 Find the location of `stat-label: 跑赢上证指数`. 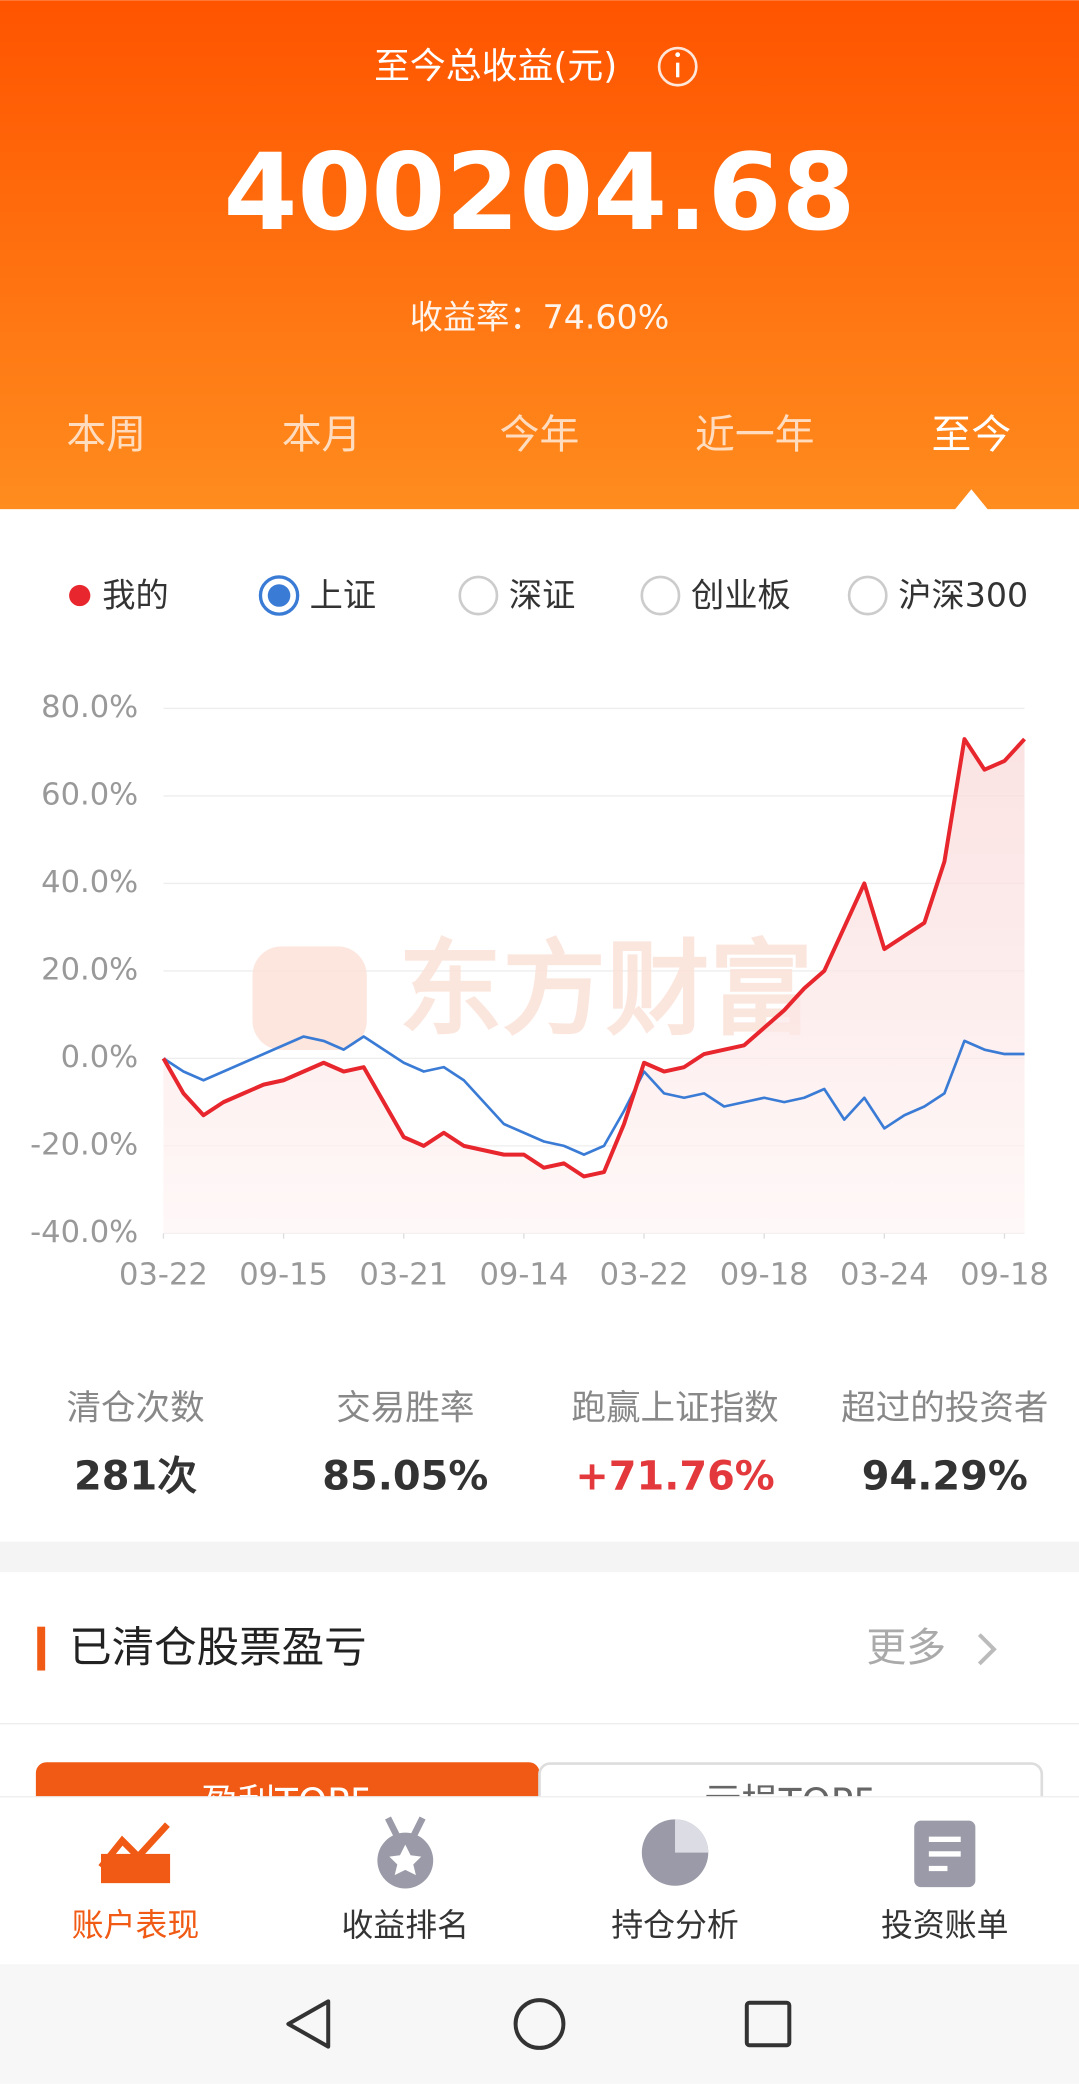

stat-label: 跑赢上证指数 is located at coordinates (674, 1409).